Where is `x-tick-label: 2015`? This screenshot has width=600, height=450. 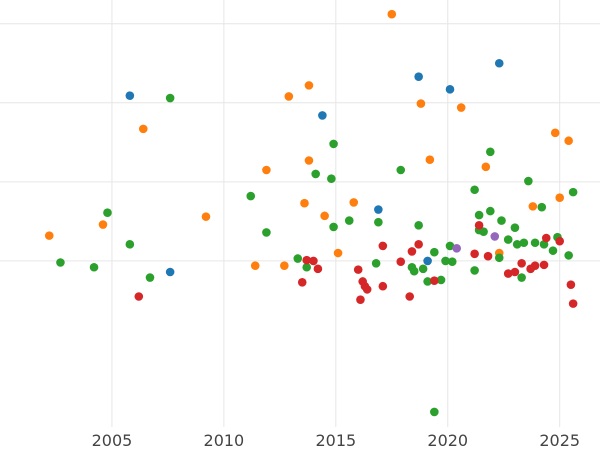 x-tick-label: 2015 is located at coordinates (335, 440).